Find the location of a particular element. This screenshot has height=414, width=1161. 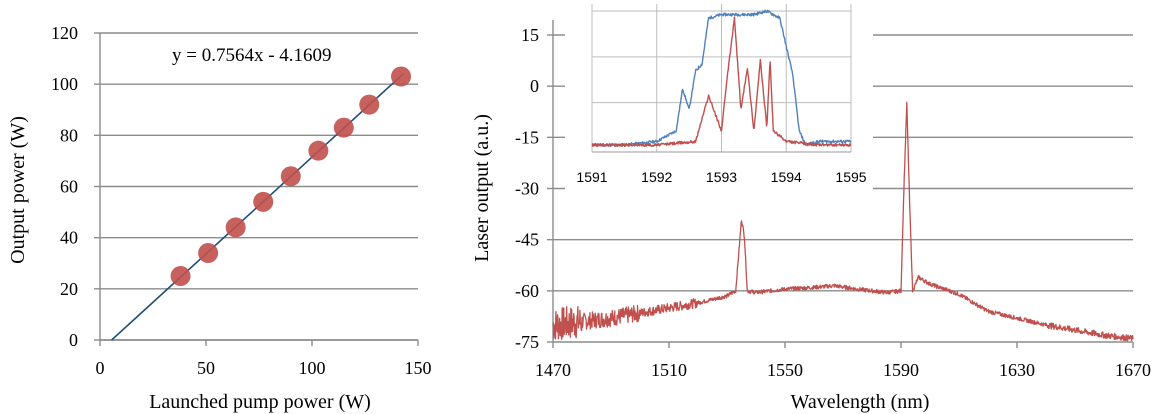

inset-x-tick-label: 1593 is located at coordinates (721, 177).